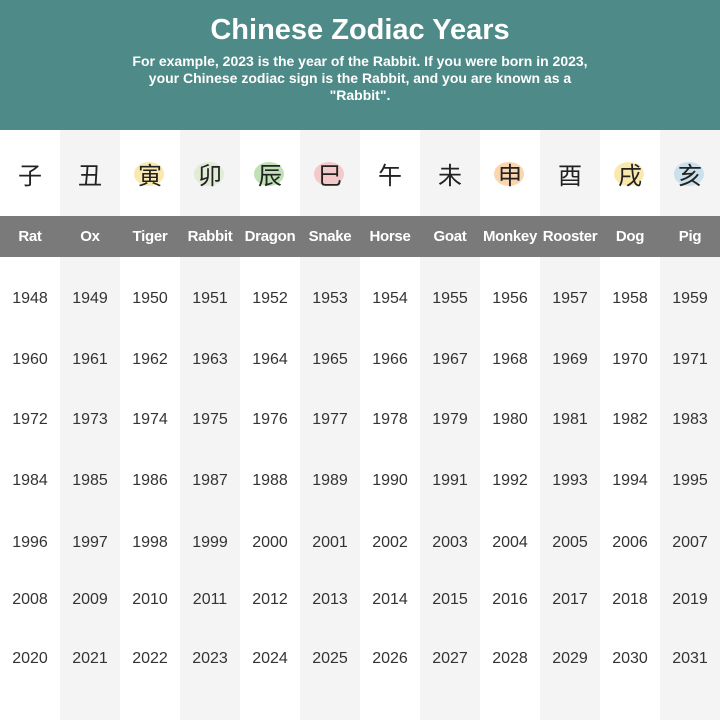 This screenshot has width=720, height=720. I want to click on year-cell: 1994, so click(630, 480).